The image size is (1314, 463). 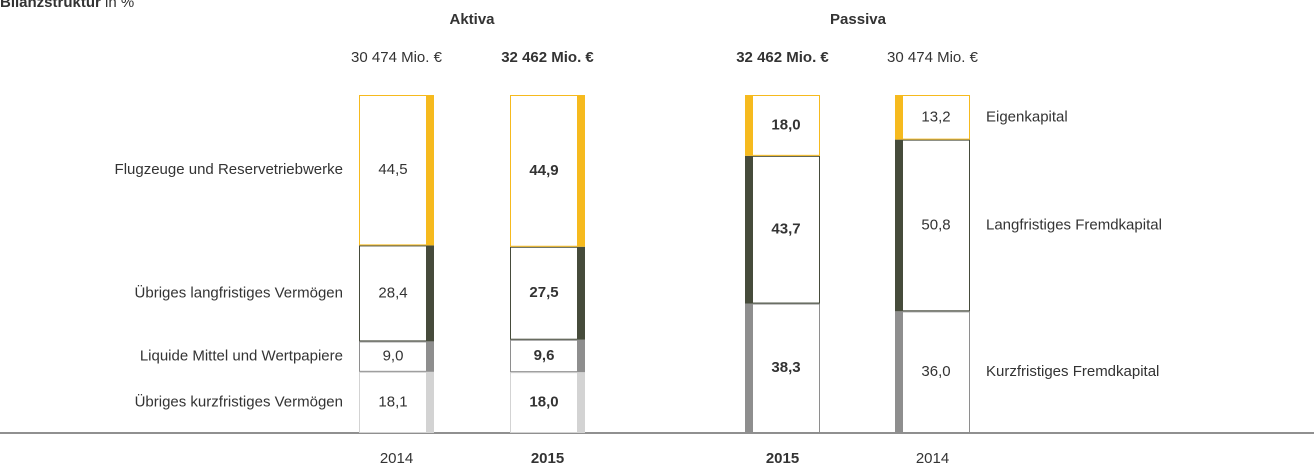 I want to click on value-label: 44,5, so click(x=392, y=169).